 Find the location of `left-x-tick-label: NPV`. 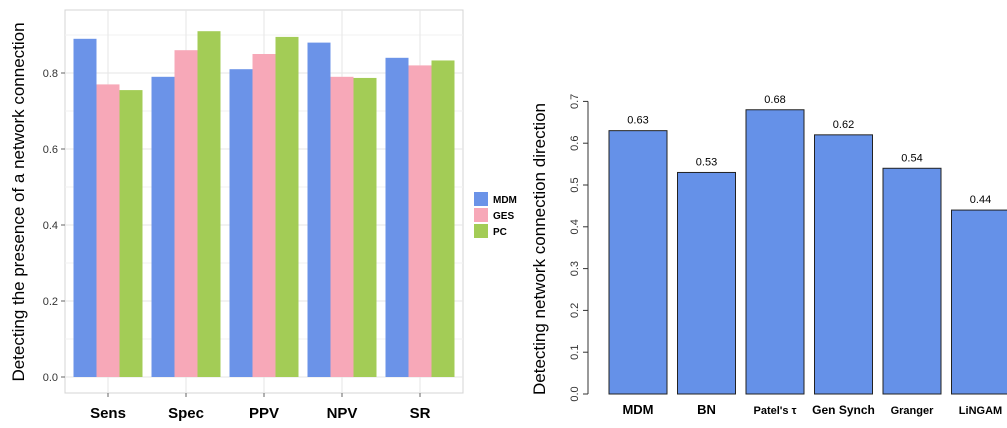

left-x-tick-label: NPV is located at coordinates (342, 413).